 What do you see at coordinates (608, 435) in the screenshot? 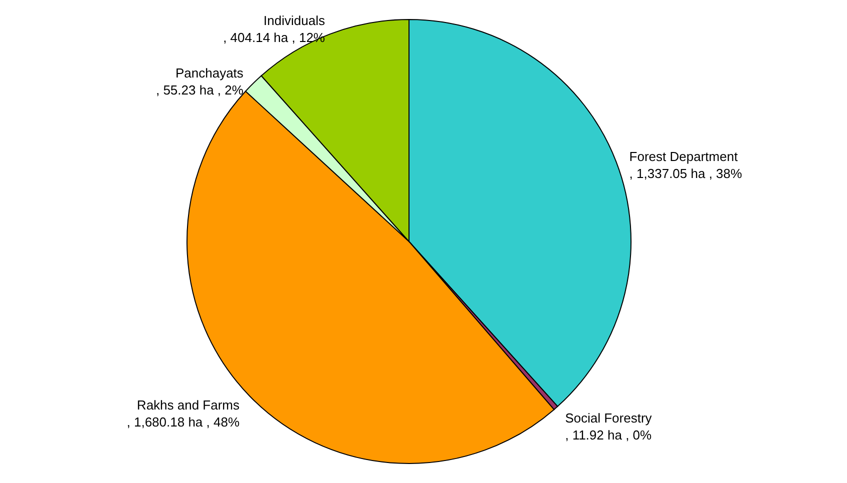
I see `data-label: , 11.92 ha , 0%` at bounding box center [608, 435].